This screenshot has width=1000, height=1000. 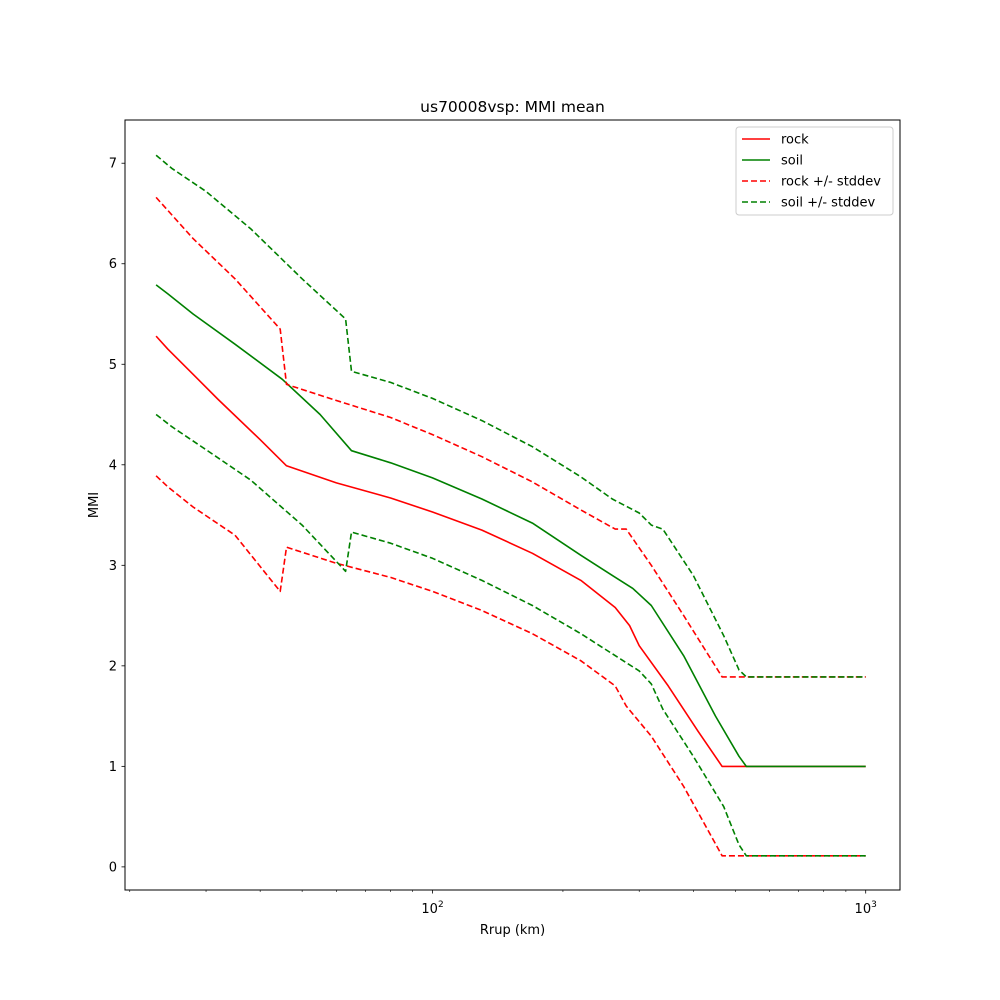 I want to click on y-tick-label: 1, so click(x=113, y=767).